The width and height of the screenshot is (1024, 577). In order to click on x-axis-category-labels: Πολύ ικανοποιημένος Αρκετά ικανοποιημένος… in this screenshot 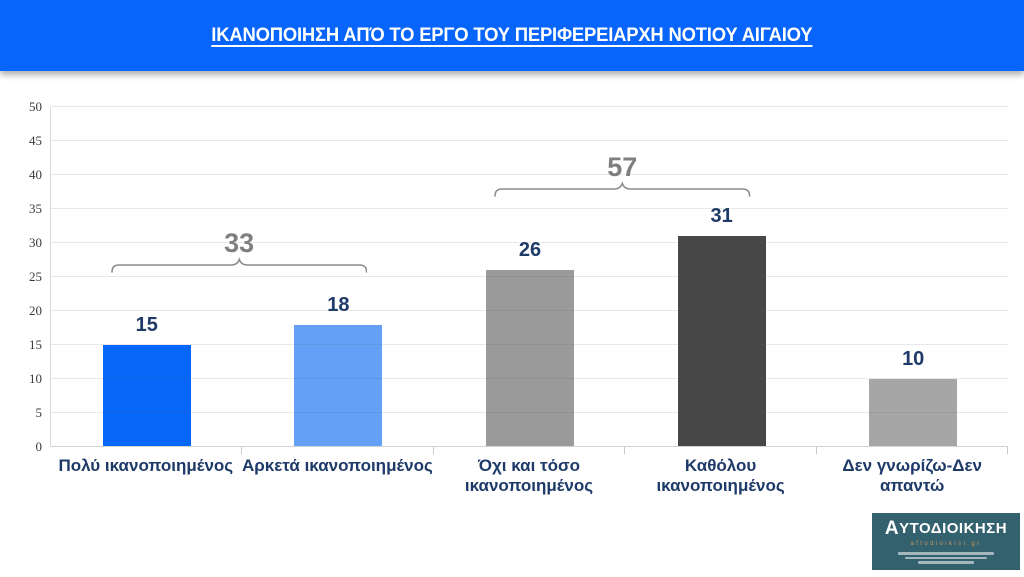, I will do `click(529, 476)`.